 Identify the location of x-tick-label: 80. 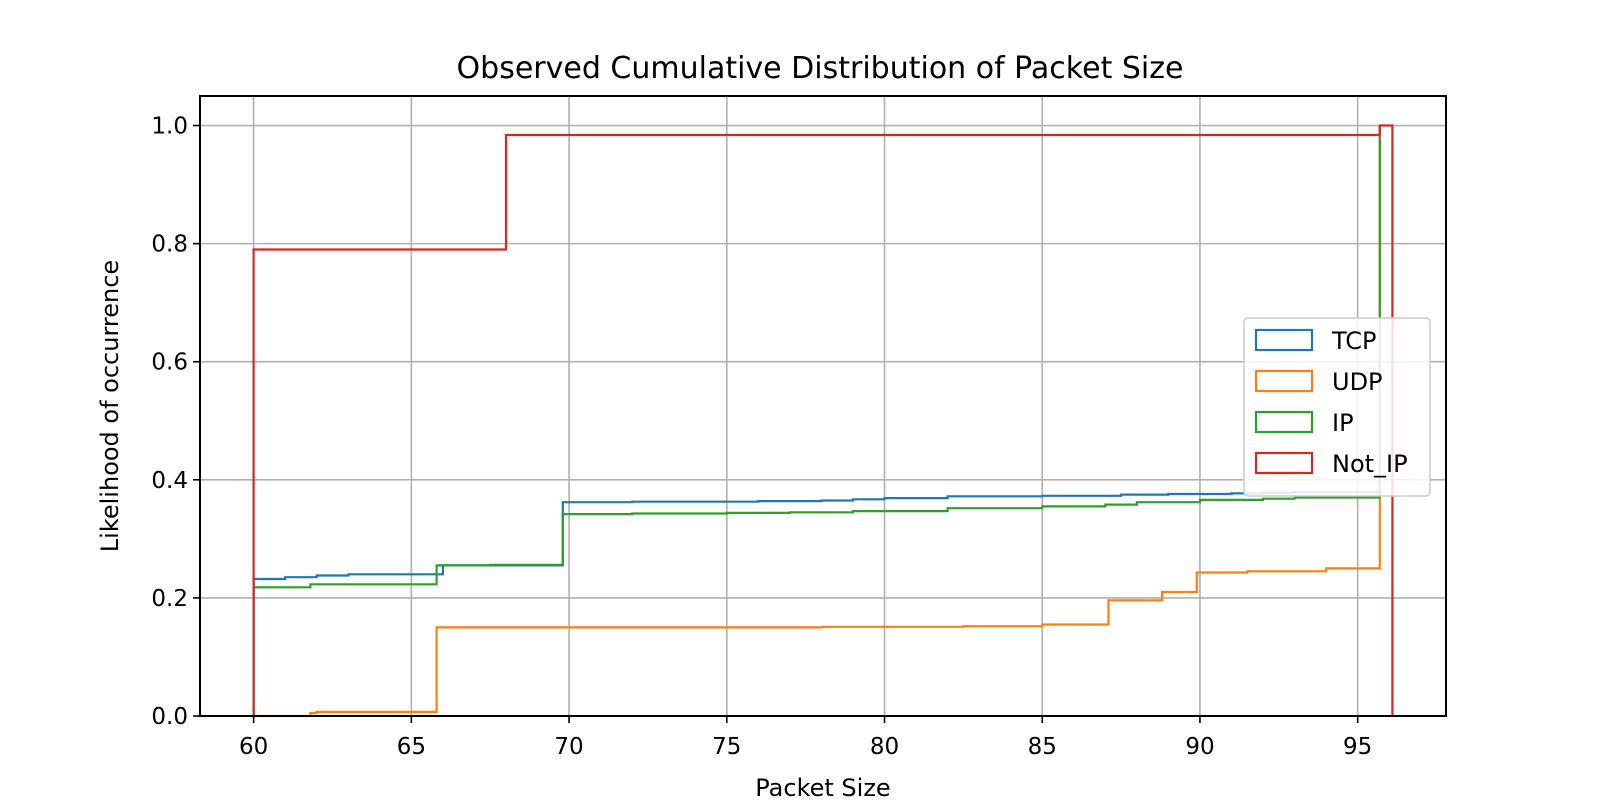
(884, 747).